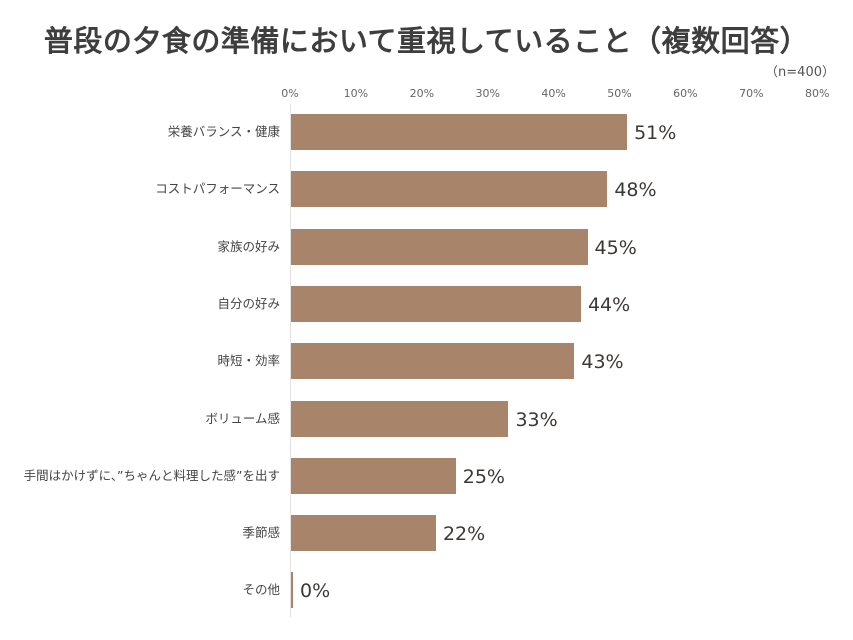  Describe the element at coordinates (615, 247) in the screenshot. I see `value-label: 45%` at that location.